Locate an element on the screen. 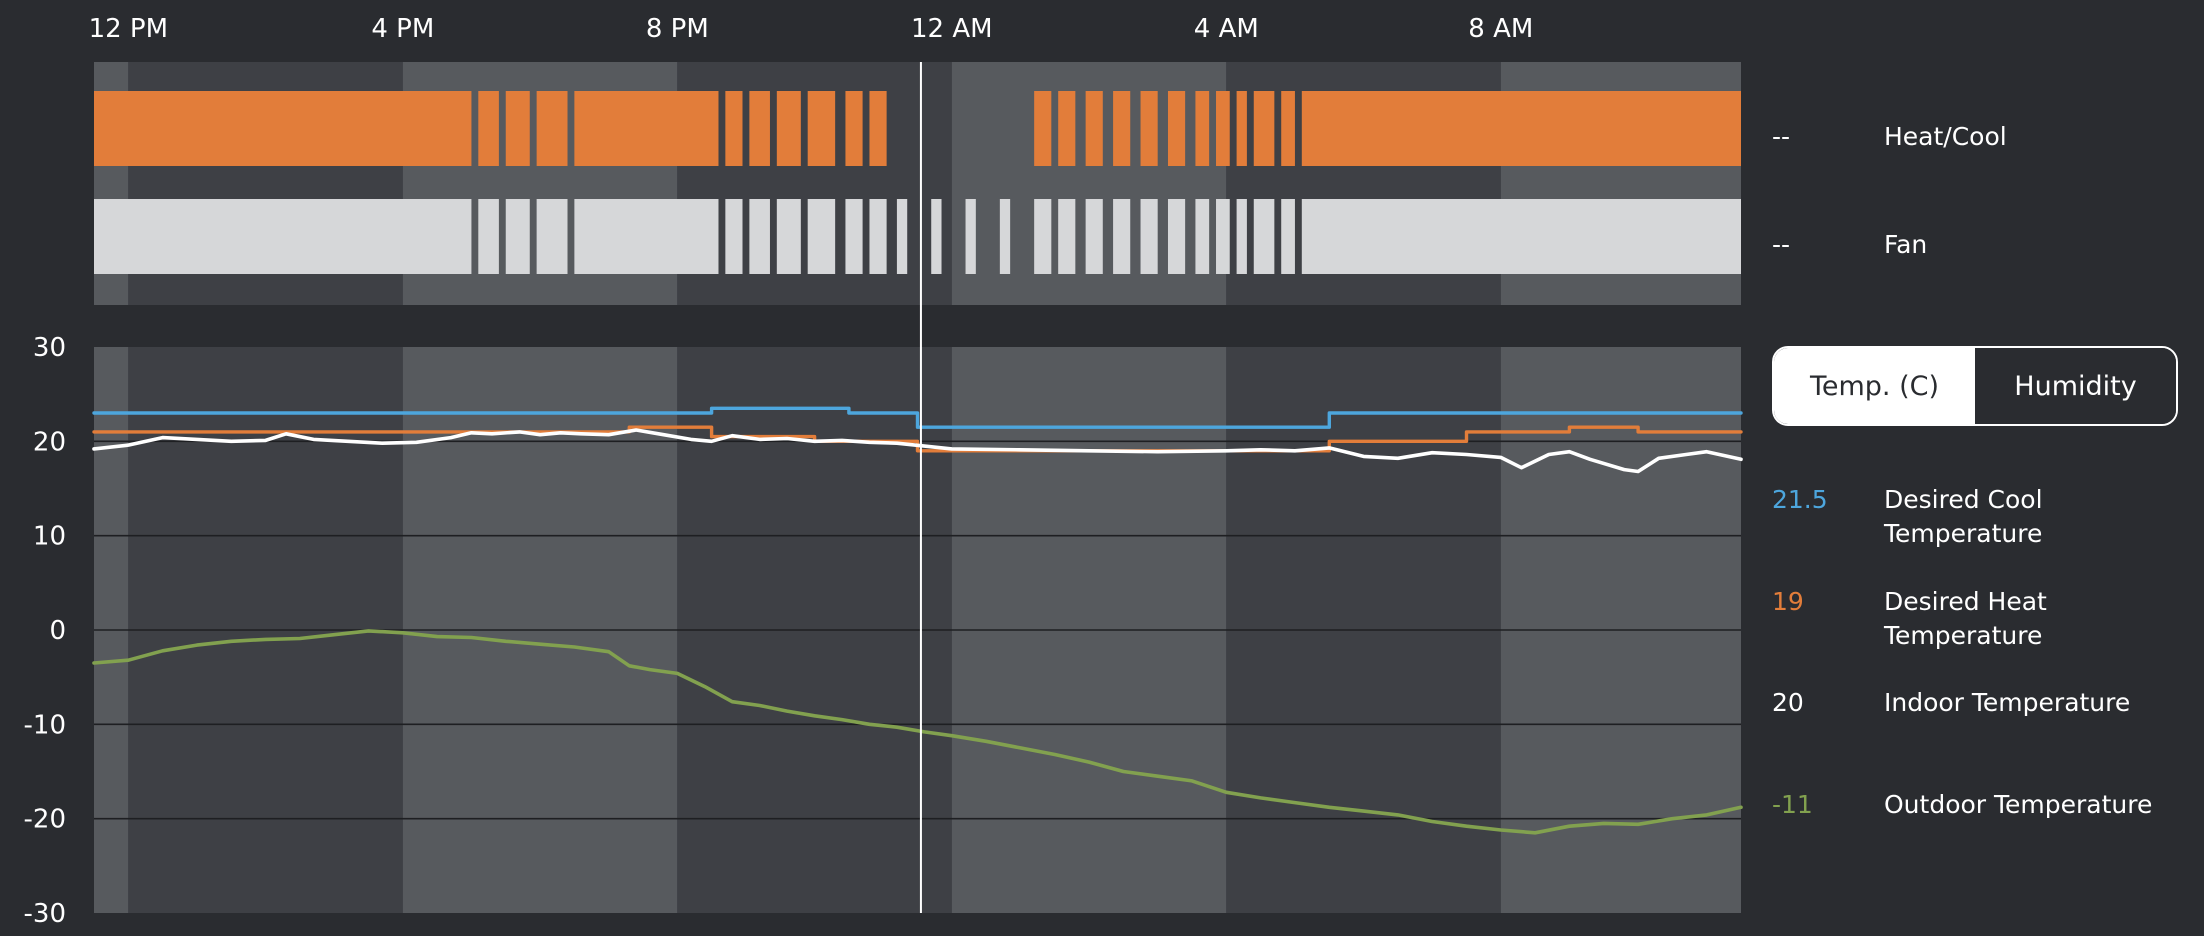  time-label: 4 AM is located at coordinates (1226, 29).